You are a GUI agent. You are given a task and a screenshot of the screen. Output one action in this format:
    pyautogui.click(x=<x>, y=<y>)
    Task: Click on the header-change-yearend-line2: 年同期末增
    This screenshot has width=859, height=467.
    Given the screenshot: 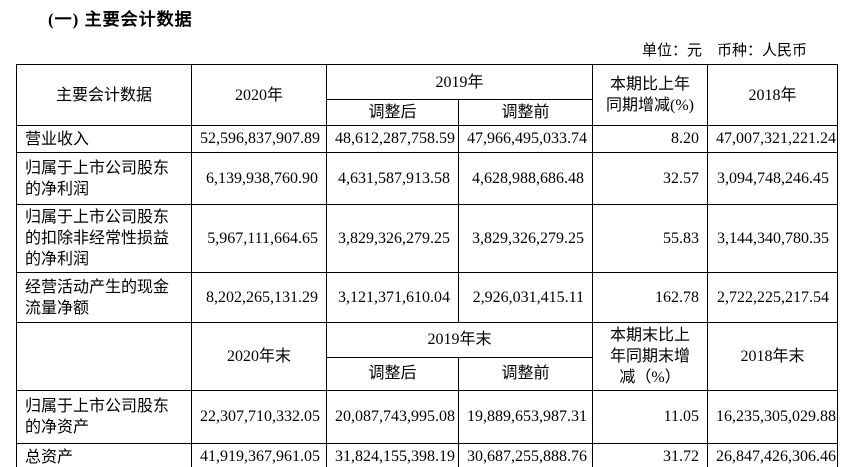 What is the action you would take?
    pyautogui.click(x=650, y=356)
    